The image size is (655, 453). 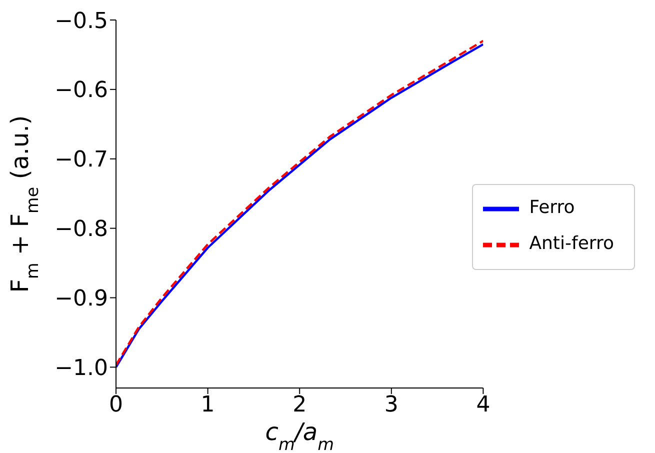 What do you see at coordinates (552, 207) in the screenshot?
I see `legend-label: Ferro` at bounding box center [552, 207].